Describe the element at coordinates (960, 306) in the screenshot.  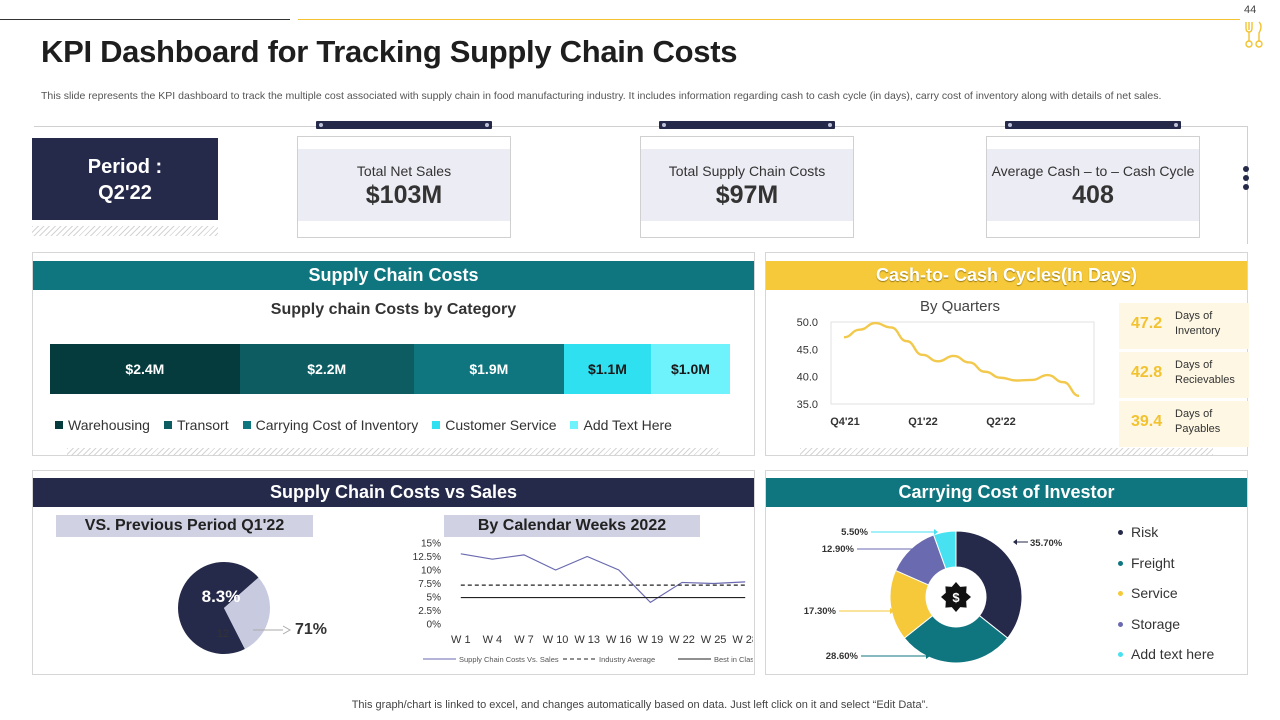
I see `chart-title: By Quarters` at that location.